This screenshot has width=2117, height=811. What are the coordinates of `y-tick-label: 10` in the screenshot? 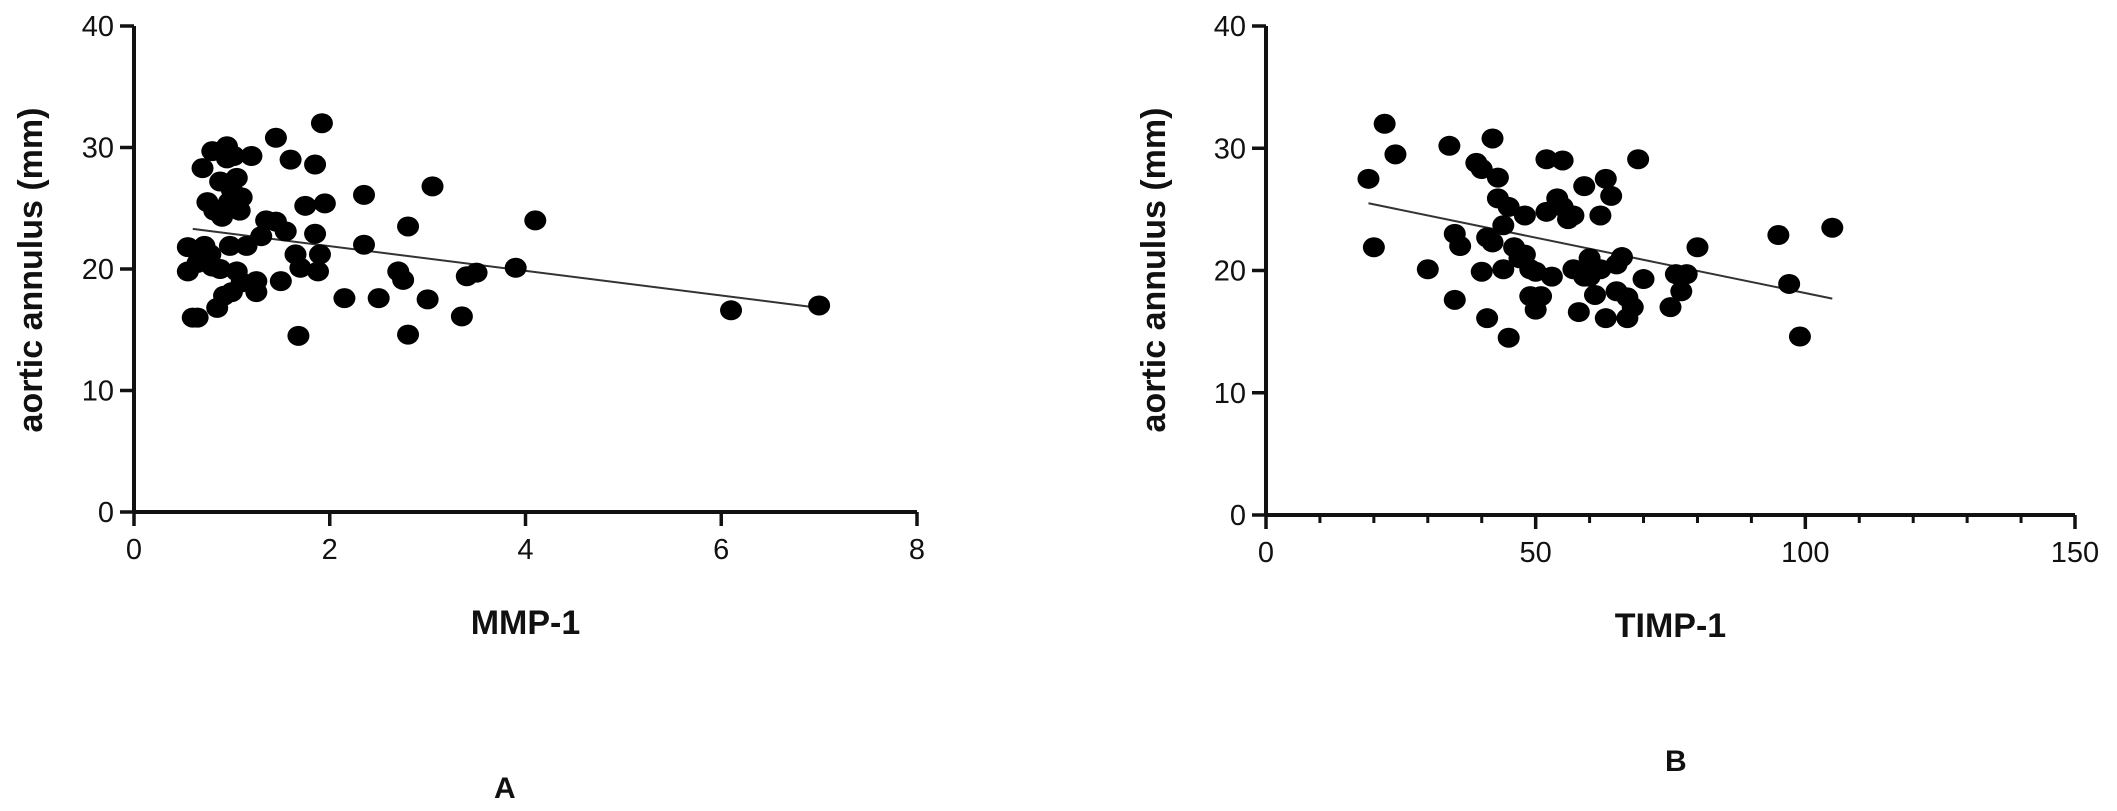 It's located at (98, 392).